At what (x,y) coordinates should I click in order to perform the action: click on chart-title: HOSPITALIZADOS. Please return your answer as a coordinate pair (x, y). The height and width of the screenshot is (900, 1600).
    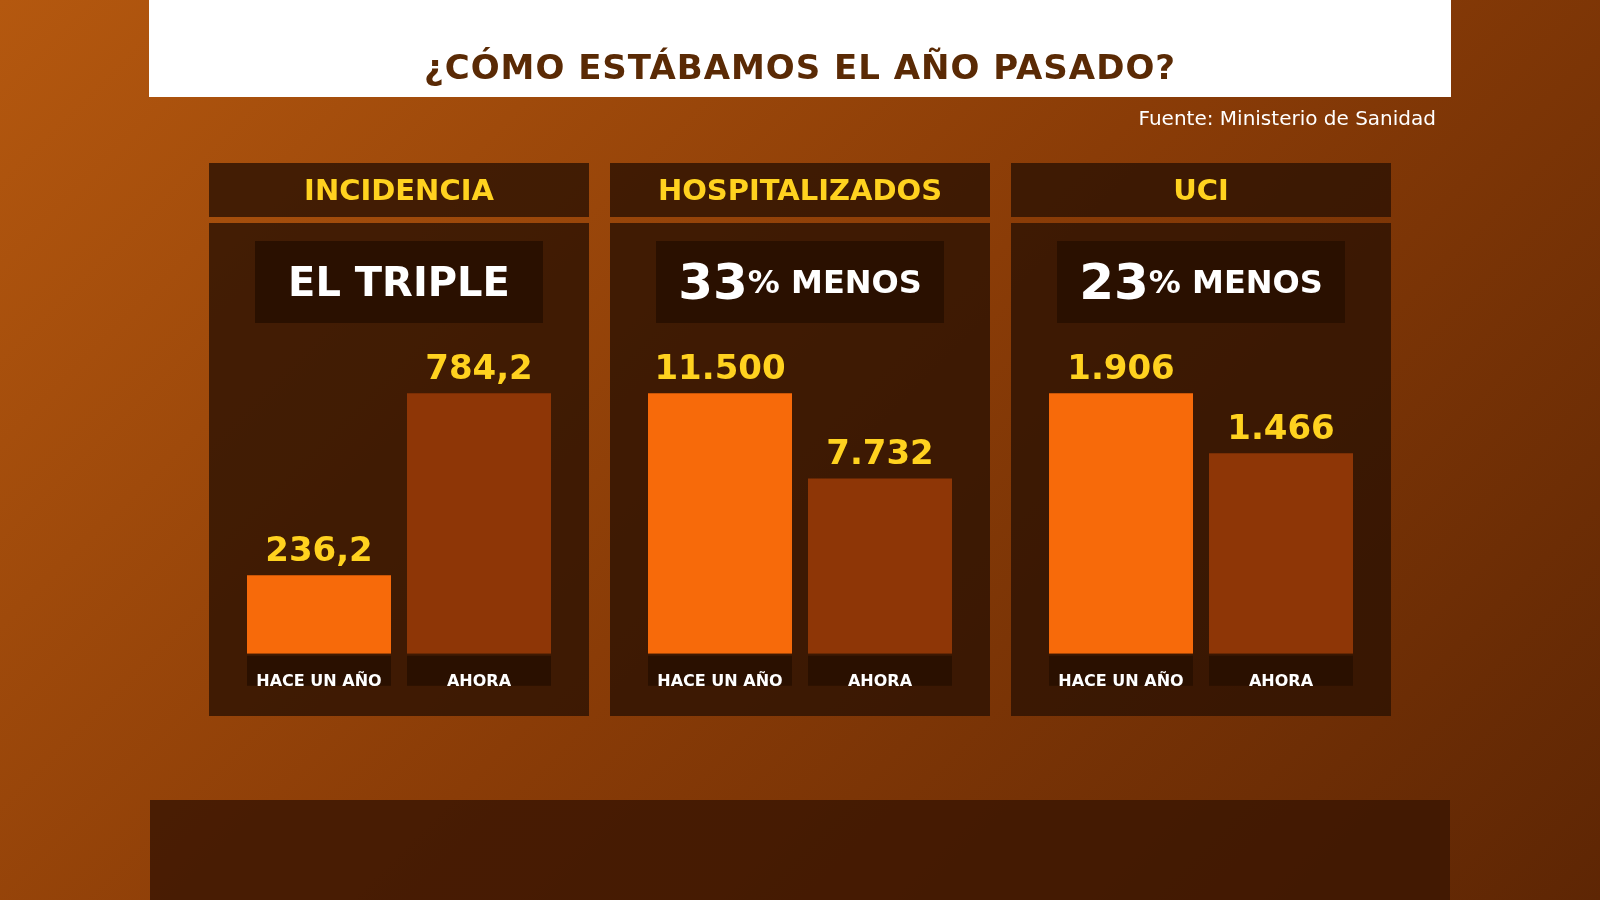
    Looking at the image, I should click on (800, 190).